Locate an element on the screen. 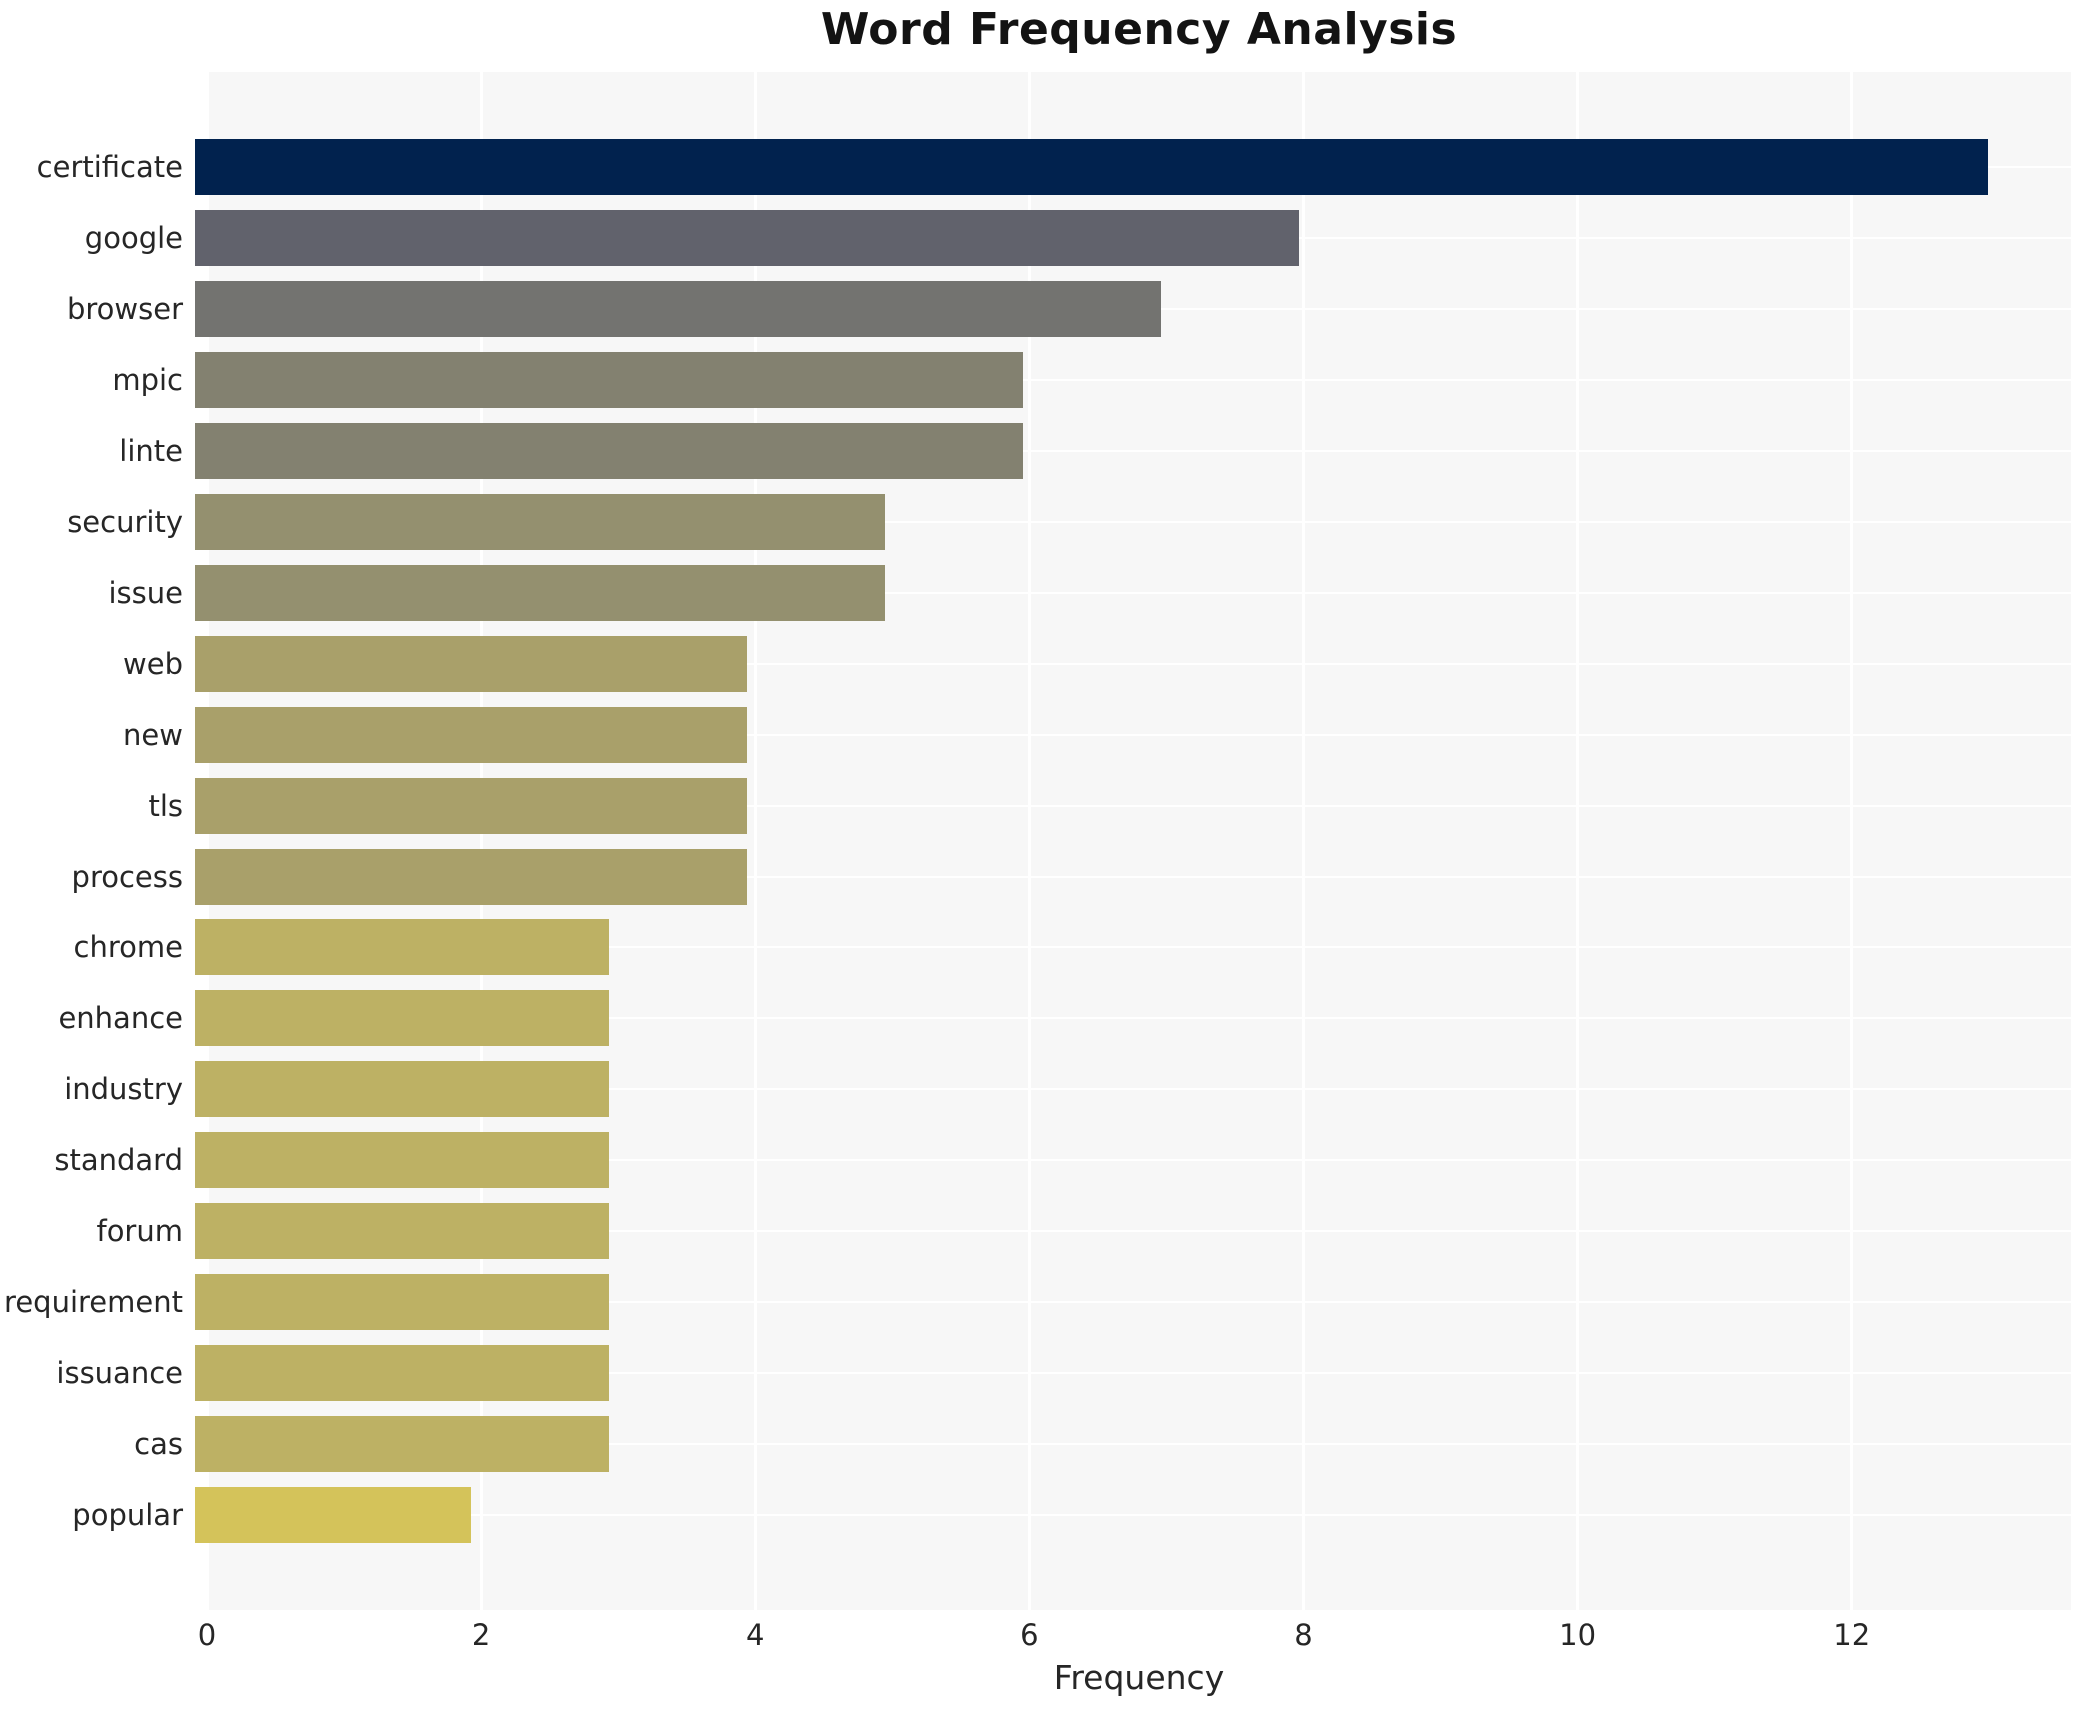 The width and height of the screenshot is (2087, 1710). bar-certificate is located at coordinates (1092, 167).